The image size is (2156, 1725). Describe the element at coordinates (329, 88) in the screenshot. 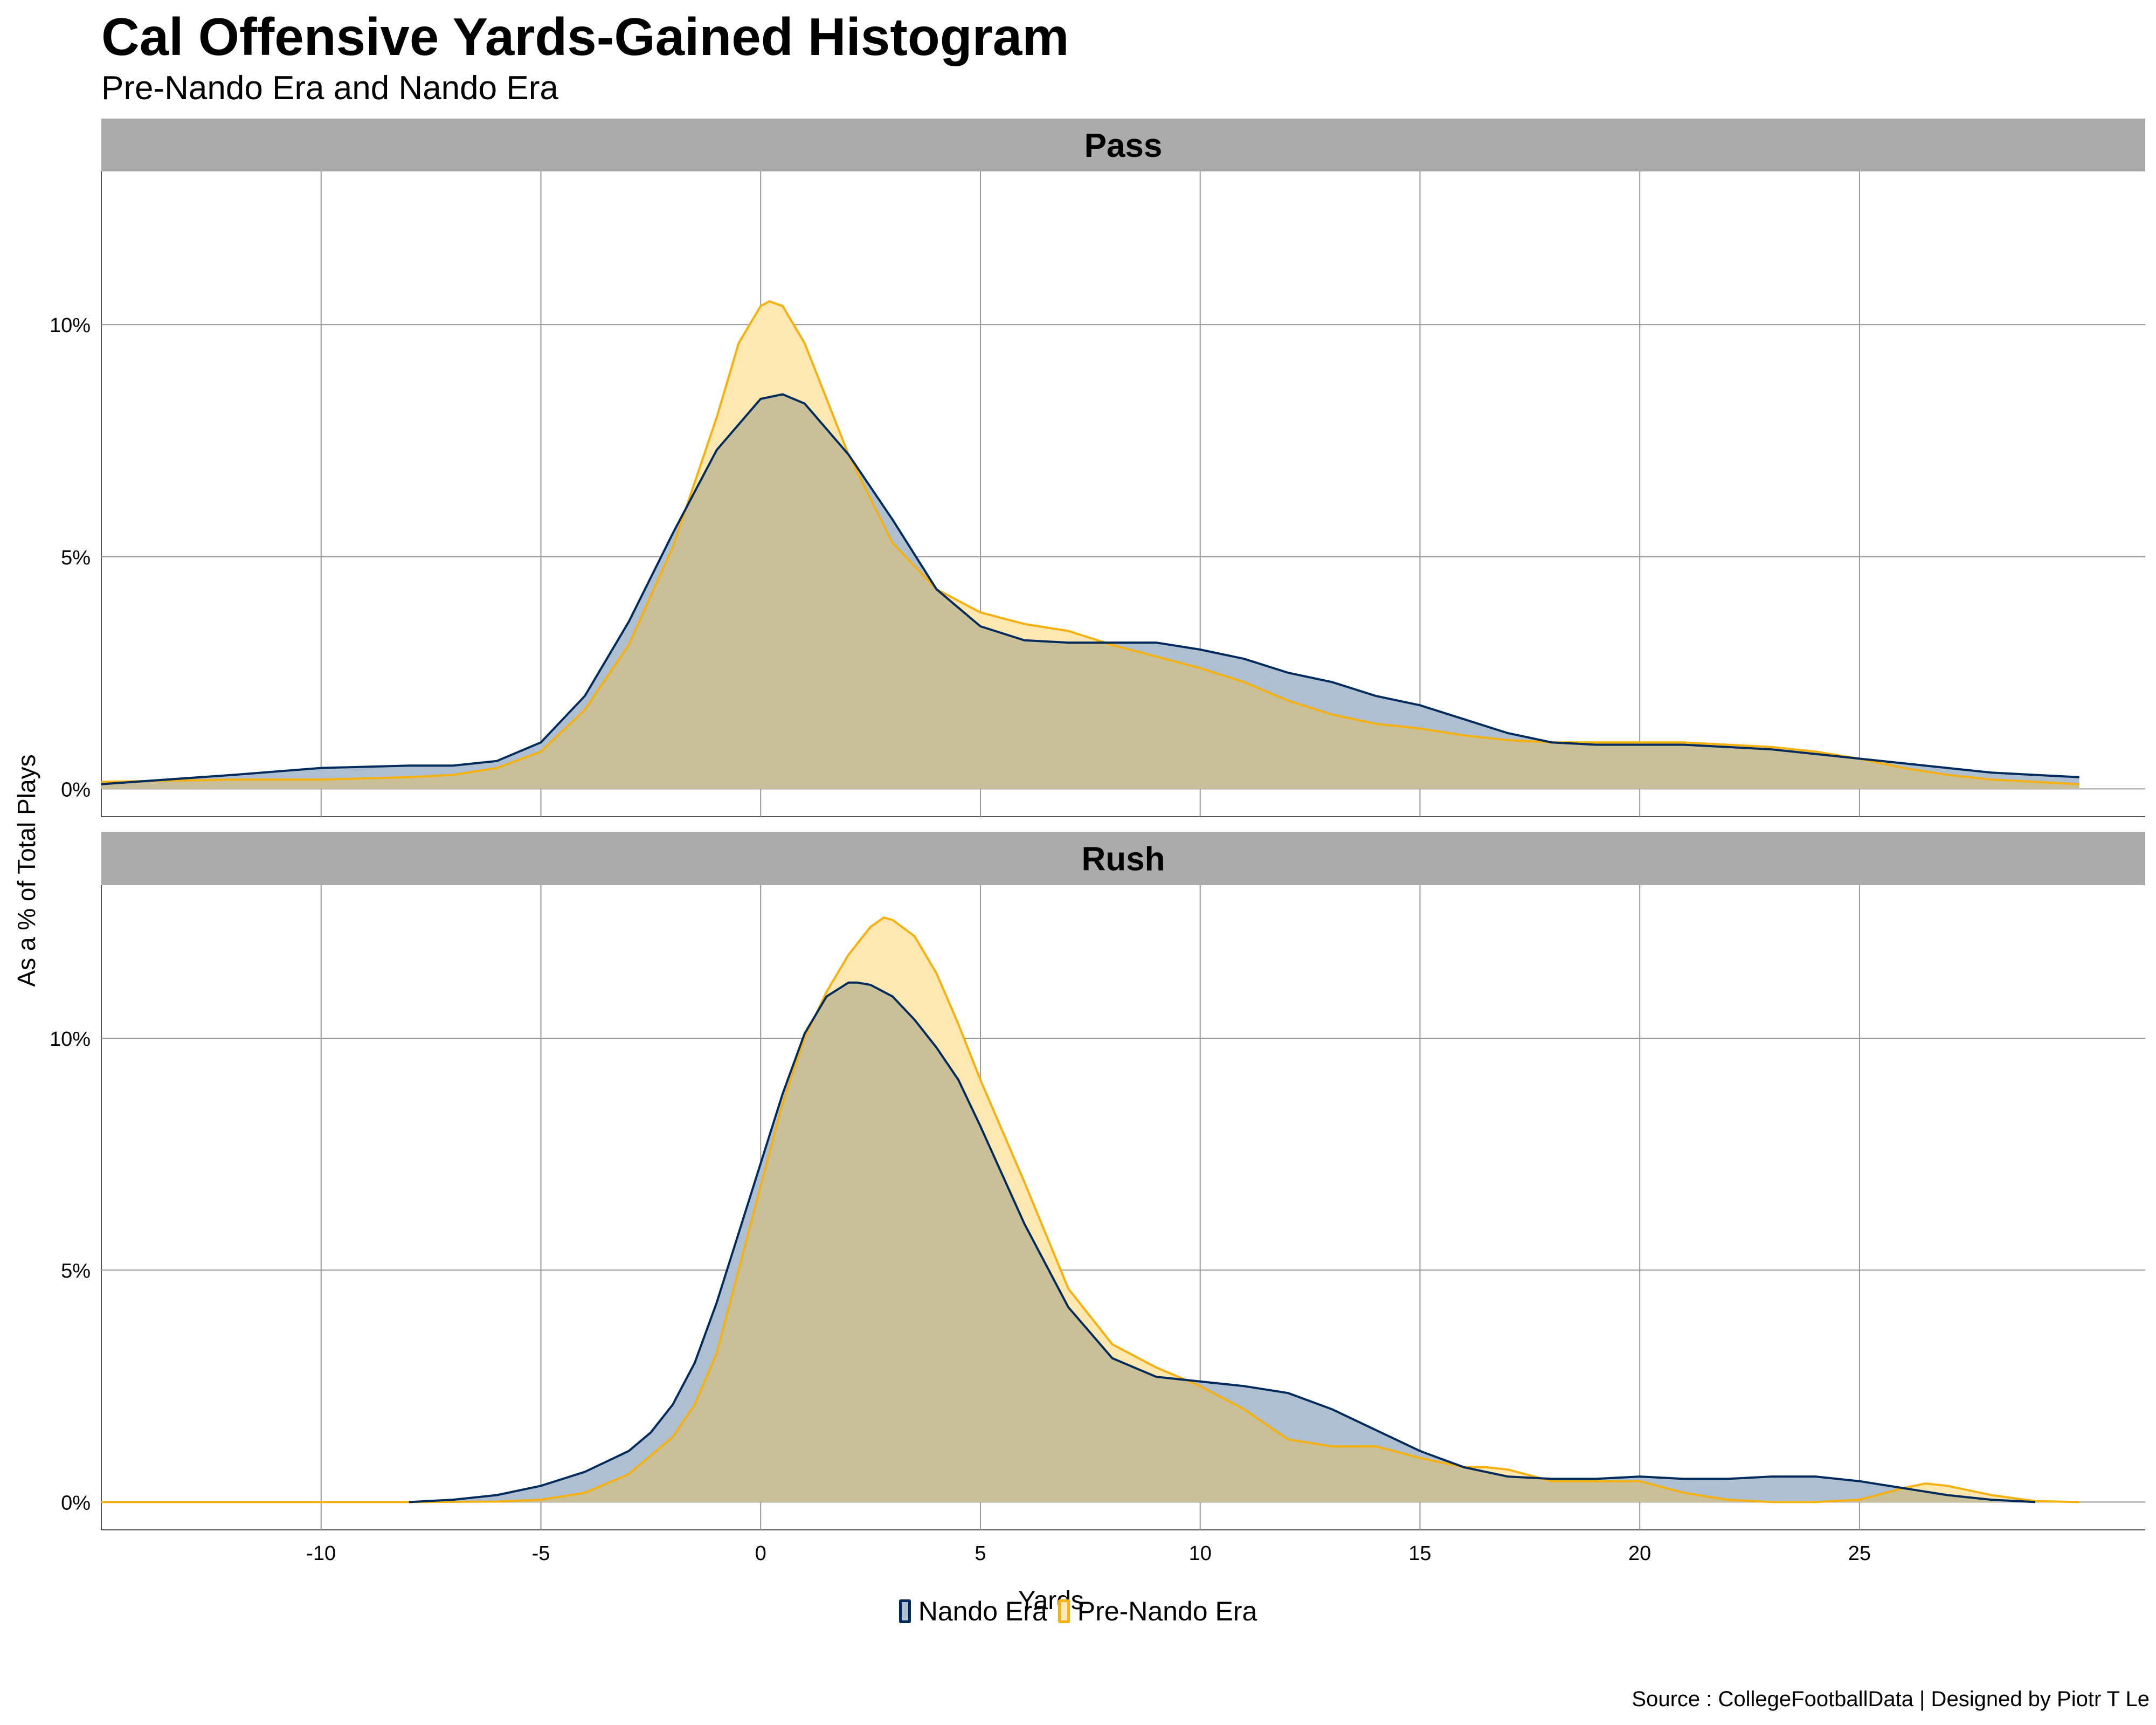

I see `chart-subtitle: Pre-Nando Era and Nando Era` at that location.